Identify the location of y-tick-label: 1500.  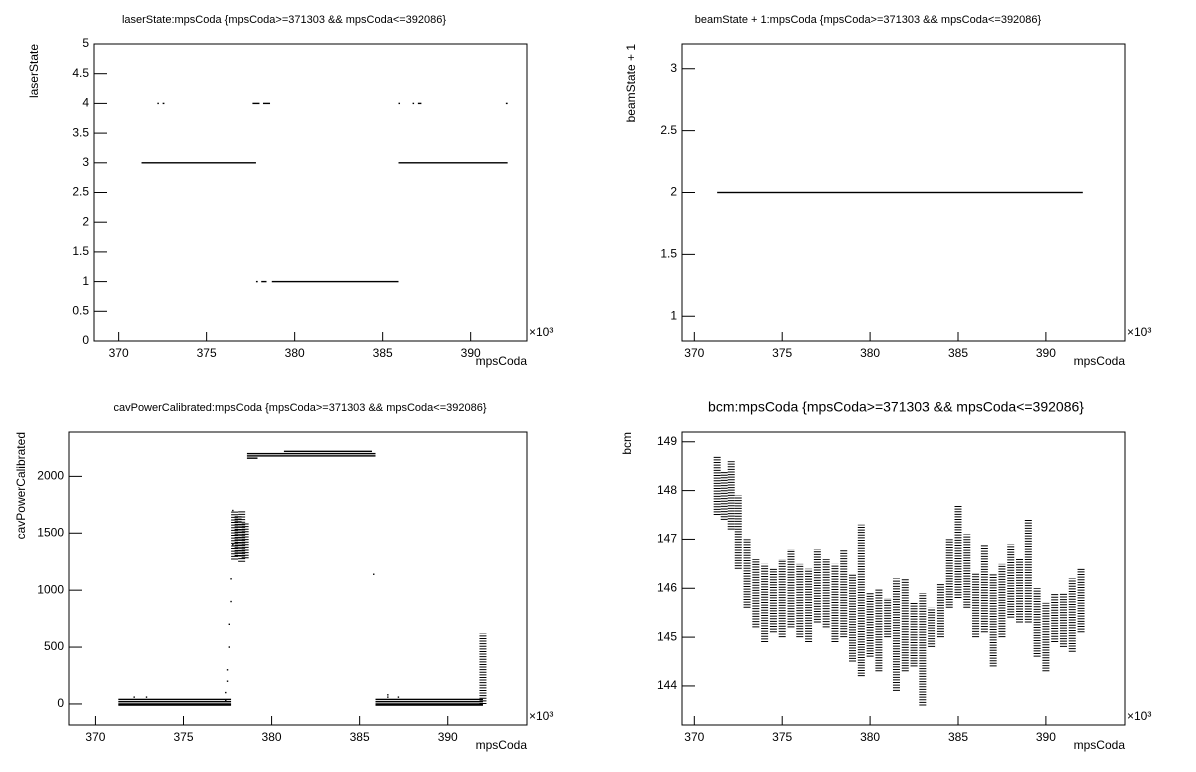
(50, 532).